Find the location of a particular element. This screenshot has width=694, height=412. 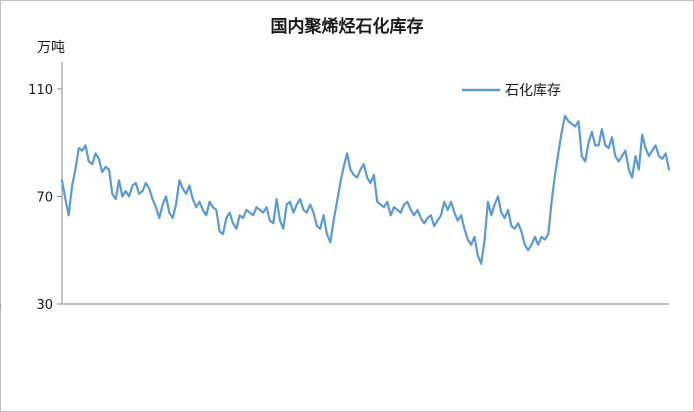

chart-title: 国内聚烯烃石化库存 is located at coordinates (347, 27).